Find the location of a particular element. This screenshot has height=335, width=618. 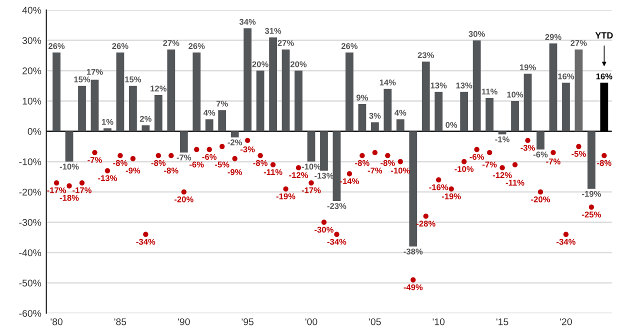

data-label: 9% is located at coordinates (362, 97).